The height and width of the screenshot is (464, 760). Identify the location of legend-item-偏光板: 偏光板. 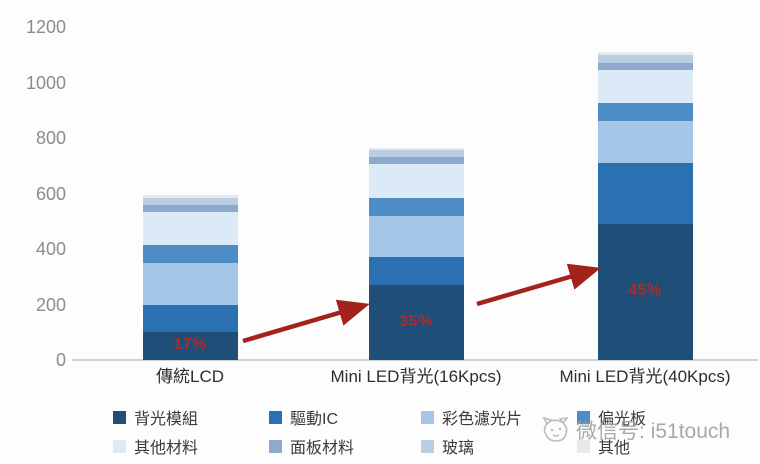
(612, 417).